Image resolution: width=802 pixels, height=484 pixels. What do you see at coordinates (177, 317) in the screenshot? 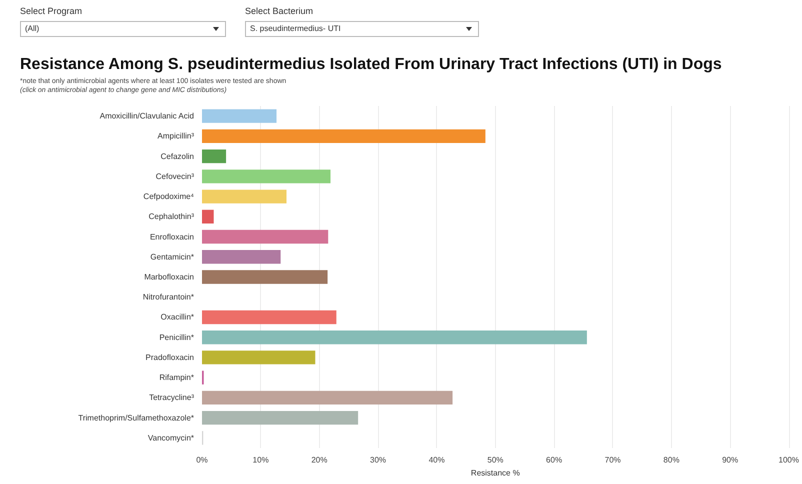
I see `y-tick-label: Oxacillin*` at bounding box center [177, 317].